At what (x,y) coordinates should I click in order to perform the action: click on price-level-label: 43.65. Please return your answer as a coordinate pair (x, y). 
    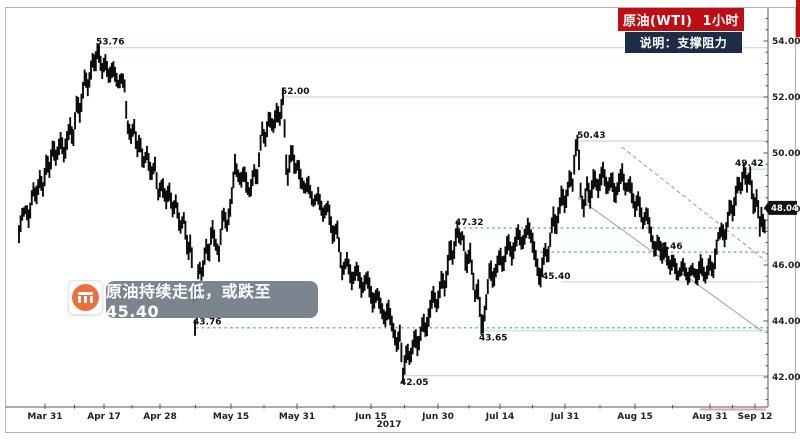
    Looking at the image, I should click on (493, 338).